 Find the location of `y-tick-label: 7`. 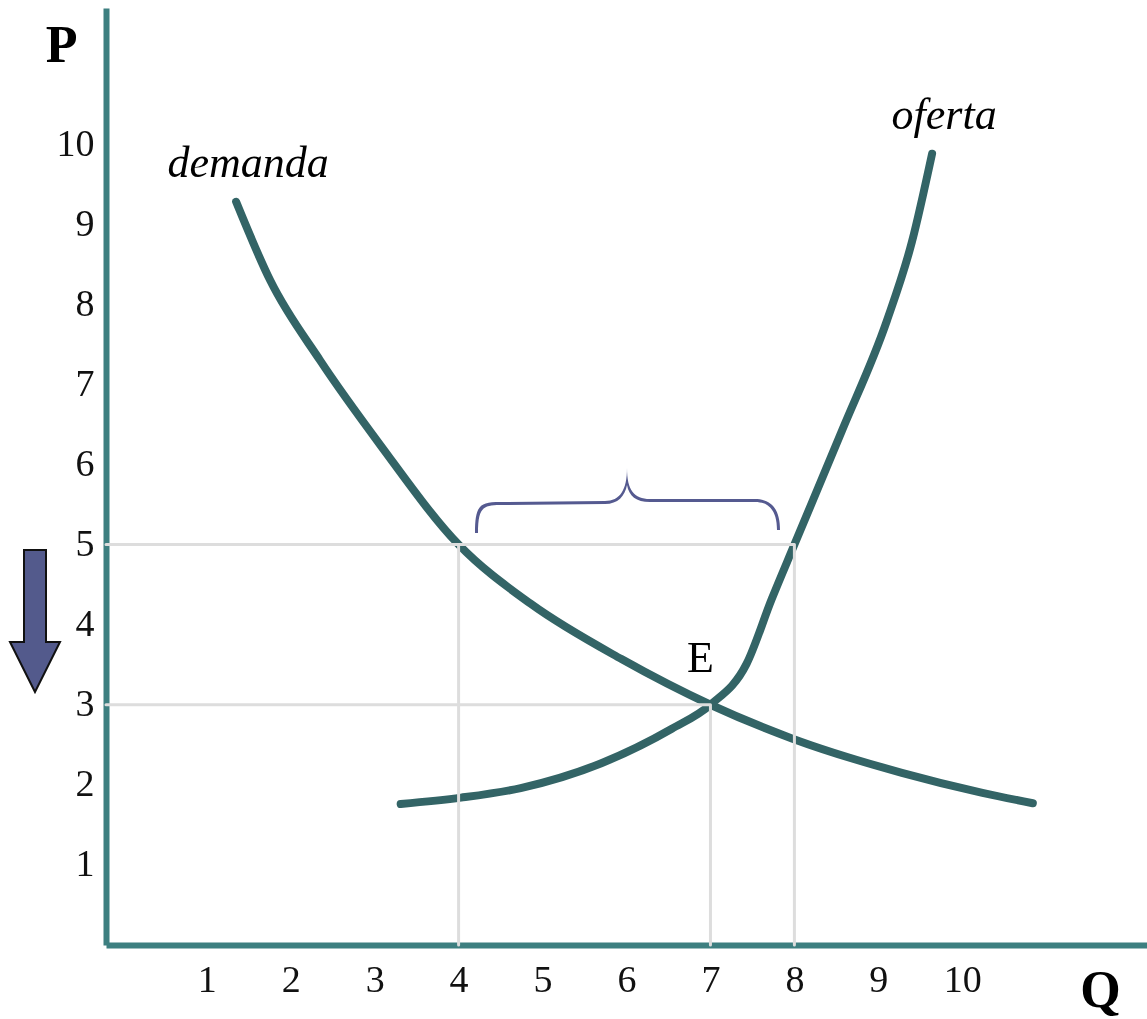

y-tick-label: 7 is located at coordinates (85, 382).